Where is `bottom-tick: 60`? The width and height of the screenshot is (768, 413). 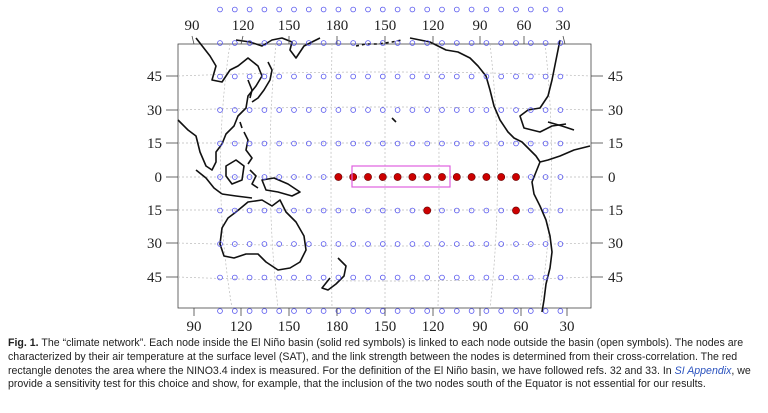 bottom-tick: 60 is located at coordinates (521, 327).